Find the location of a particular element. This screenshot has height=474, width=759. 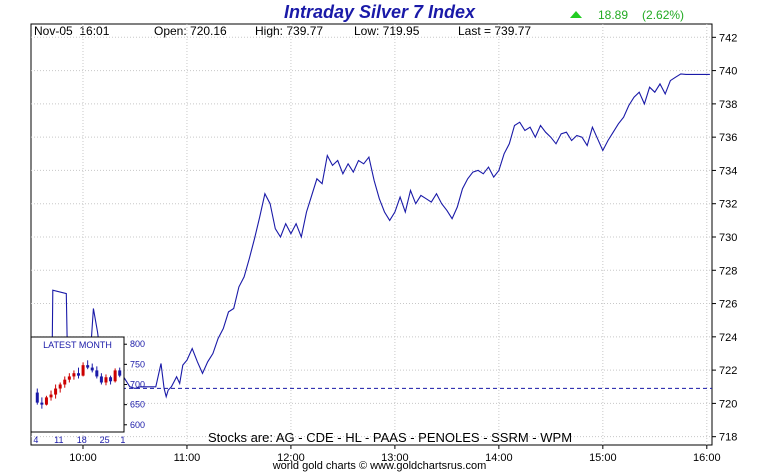

inset-y-tick-label: 600 is located at coordinates (137, 425).